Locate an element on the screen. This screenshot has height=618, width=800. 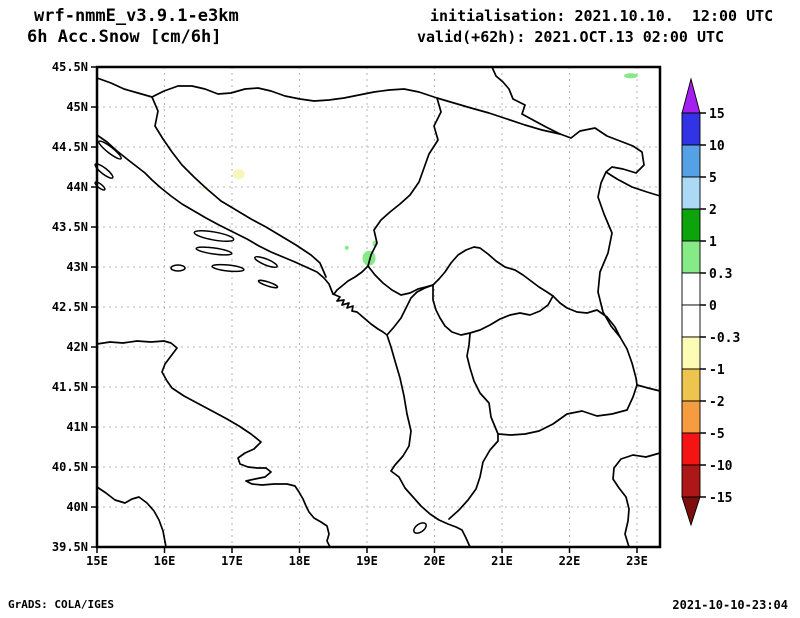
generated-timestamp: 2021-10-10-23:04 is located at coordinates (730, 605).